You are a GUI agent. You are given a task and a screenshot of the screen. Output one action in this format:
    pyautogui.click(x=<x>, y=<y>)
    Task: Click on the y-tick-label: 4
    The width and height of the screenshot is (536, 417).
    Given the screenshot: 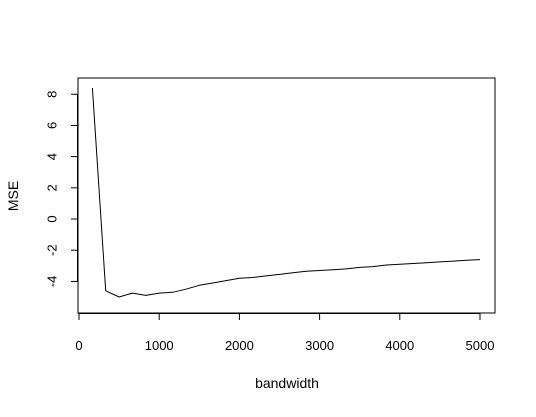 What is the action you would take?
    pyautogui.click(x=52, y=156)
    